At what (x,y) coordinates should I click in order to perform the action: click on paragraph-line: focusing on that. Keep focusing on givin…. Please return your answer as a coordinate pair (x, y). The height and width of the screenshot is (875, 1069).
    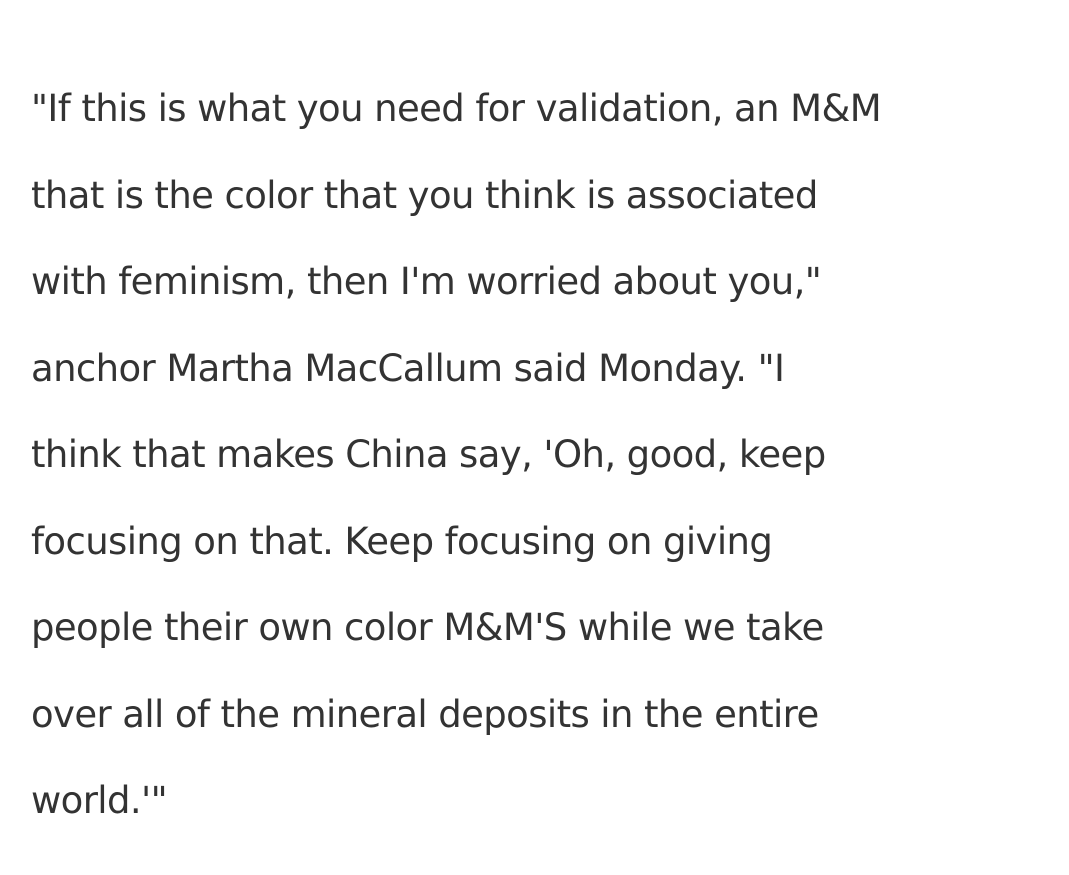
    Looking at the image, I should click on (402, 541).